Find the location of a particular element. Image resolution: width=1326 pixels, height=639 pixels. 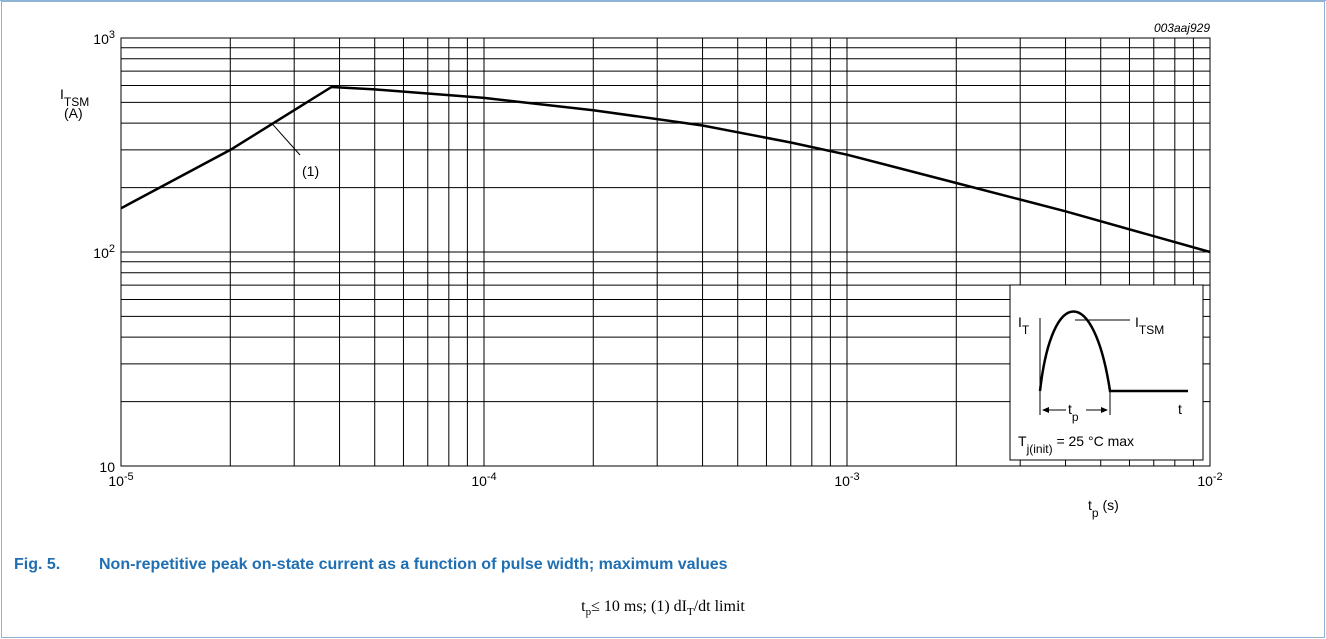

inset-condition: Tj(init) = 25 °C max is located at coordinates (1076, 444).